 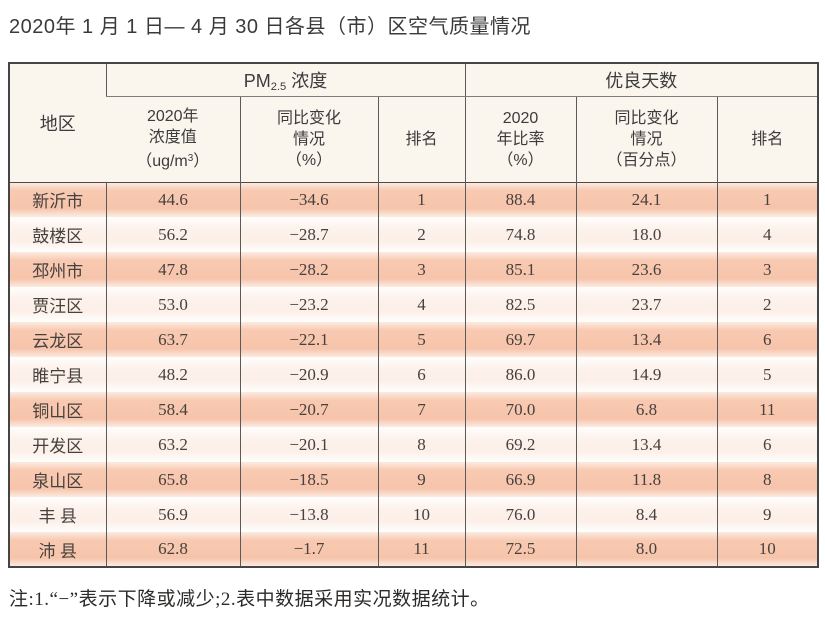 I want to click on table-row: 开发区 63.2 −20.1 8 69.2 13.4 6, so click(x=414, y=444).